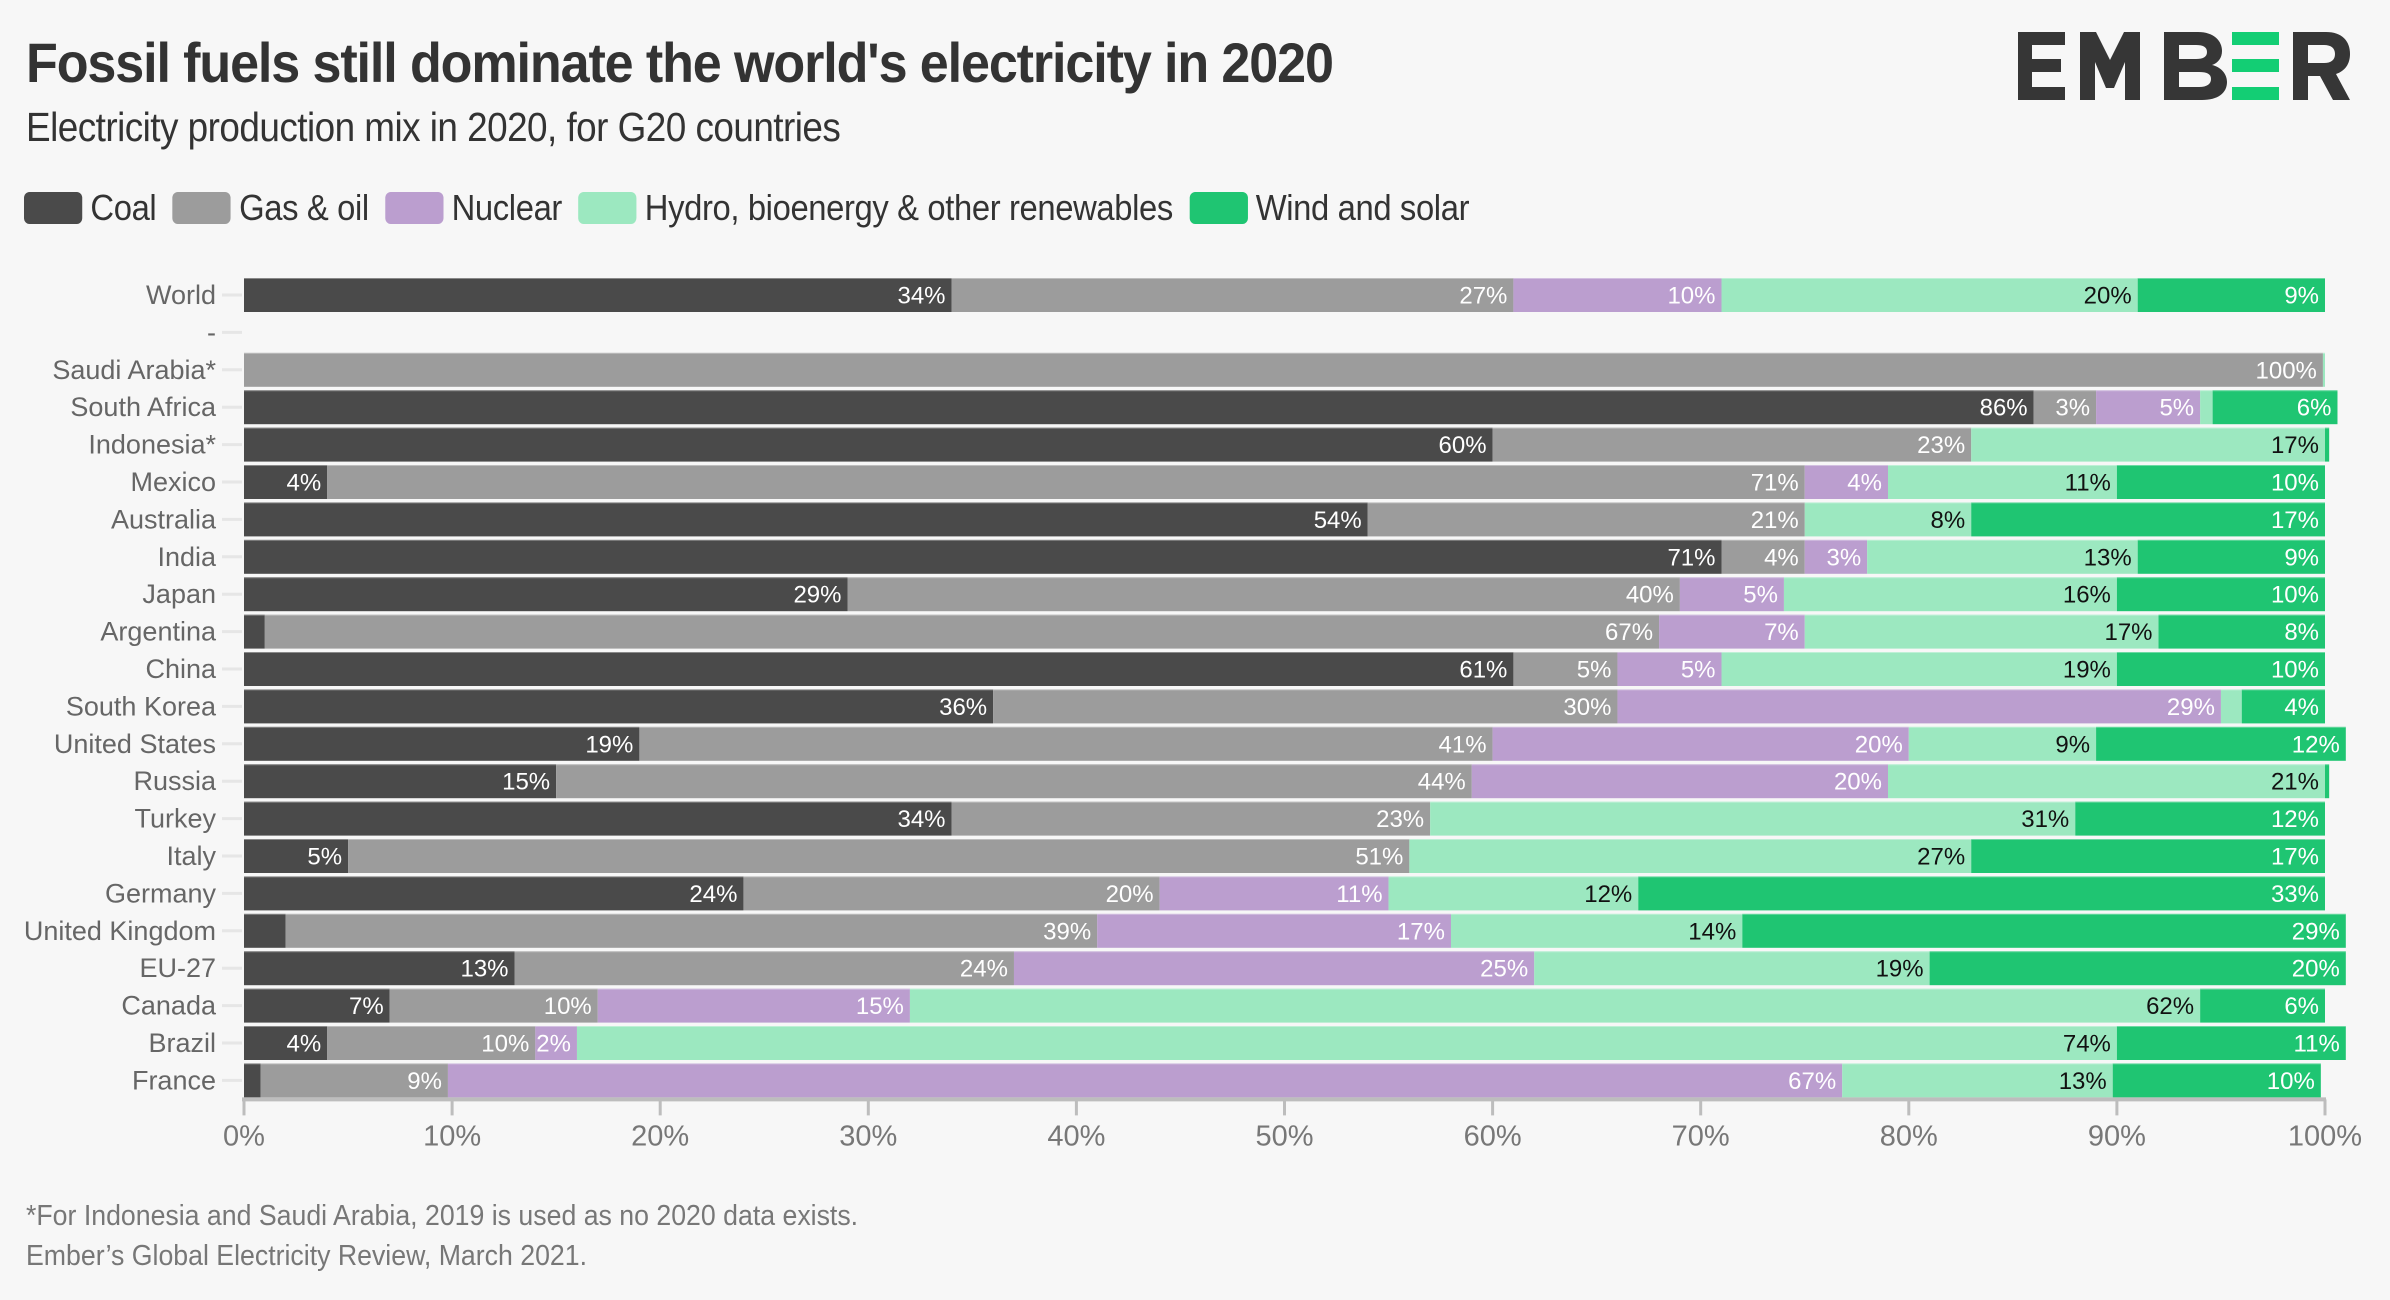  Describe the element at coordinates (169, 1006) in the screenshot. I see `row-label: Canada` at that location.